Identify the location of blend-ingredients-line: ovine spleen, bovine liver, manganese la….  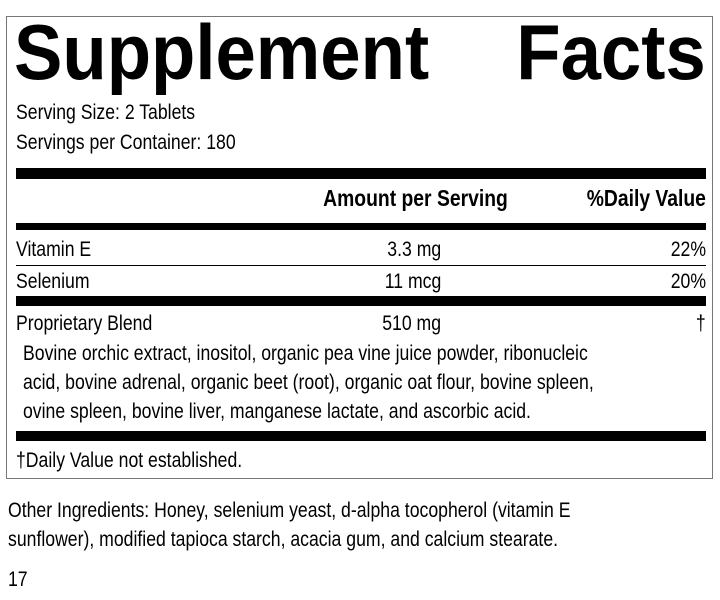
(277, 411).